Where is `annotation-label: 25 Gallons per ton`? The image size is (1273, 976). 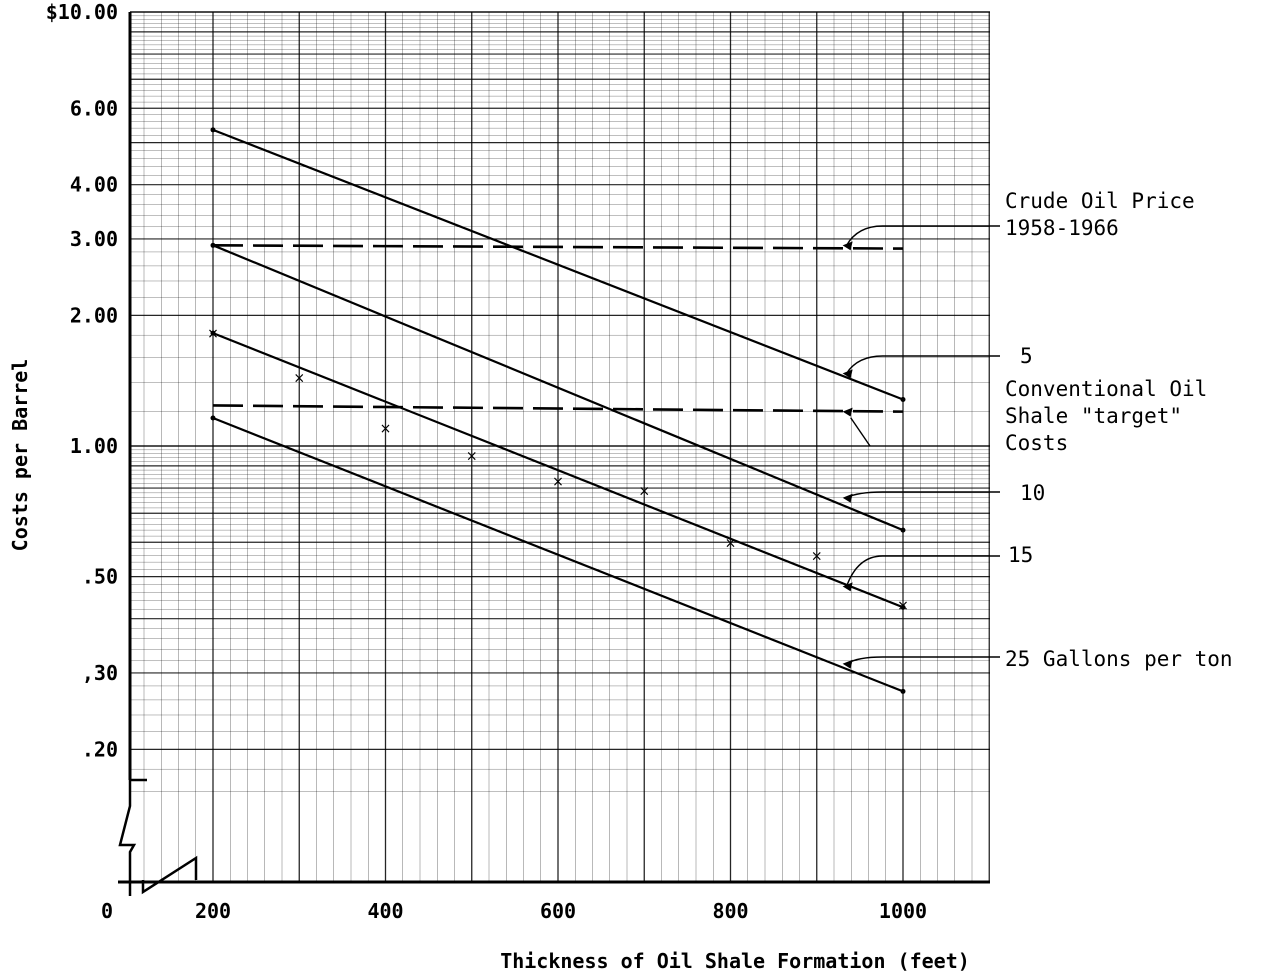 annotation-label: 25 Gallons per ton is located at coordinates (1119, 659).